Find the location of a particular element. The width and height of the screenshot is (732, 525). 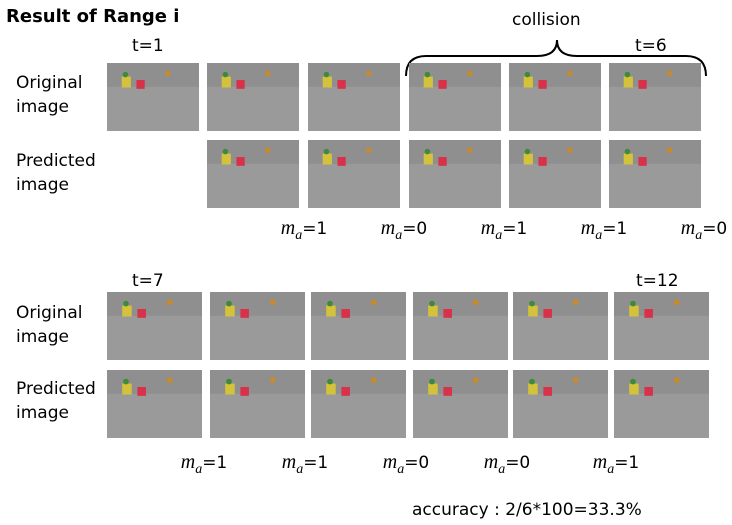

collision-label: collision is located at coordinates (546, 20).